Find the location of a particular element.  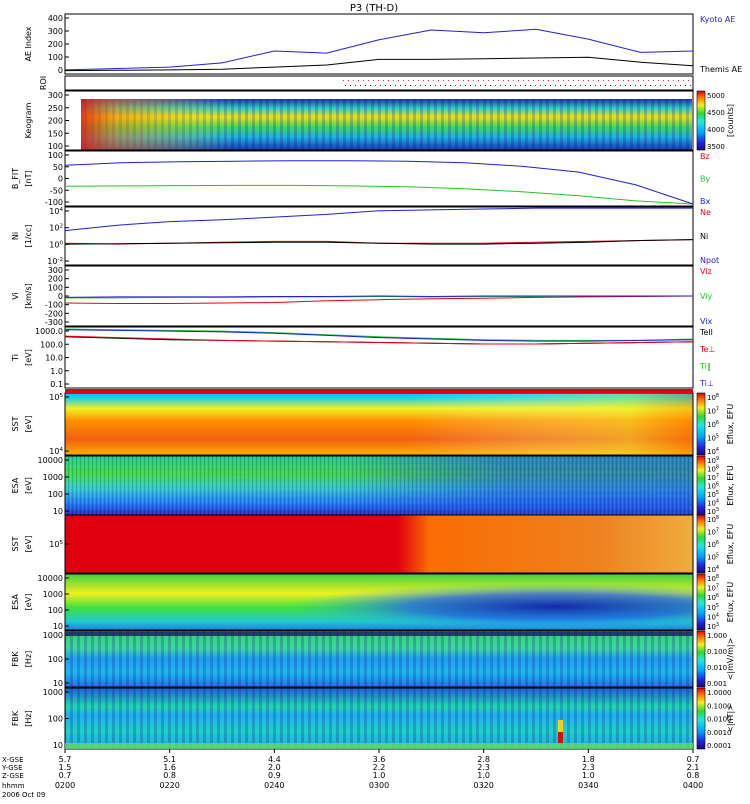

sst-i-overlay is located at coordinates (379, 544).